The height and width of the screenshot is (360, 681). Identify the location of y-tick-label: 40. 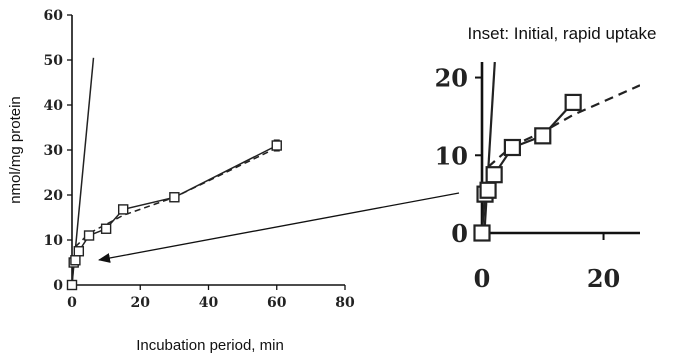
(54, 106).